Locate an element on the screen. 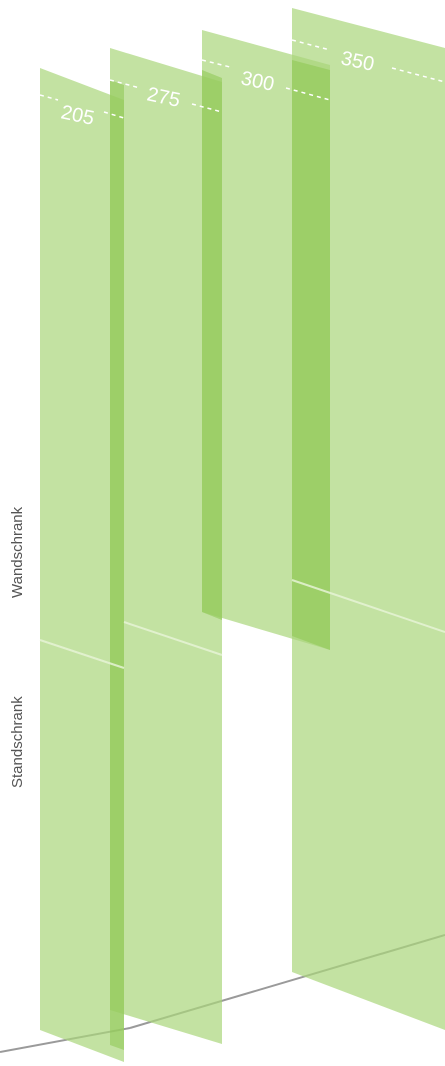  floor-cabinet-label: Standschrank is located at coordinates (17, 742).